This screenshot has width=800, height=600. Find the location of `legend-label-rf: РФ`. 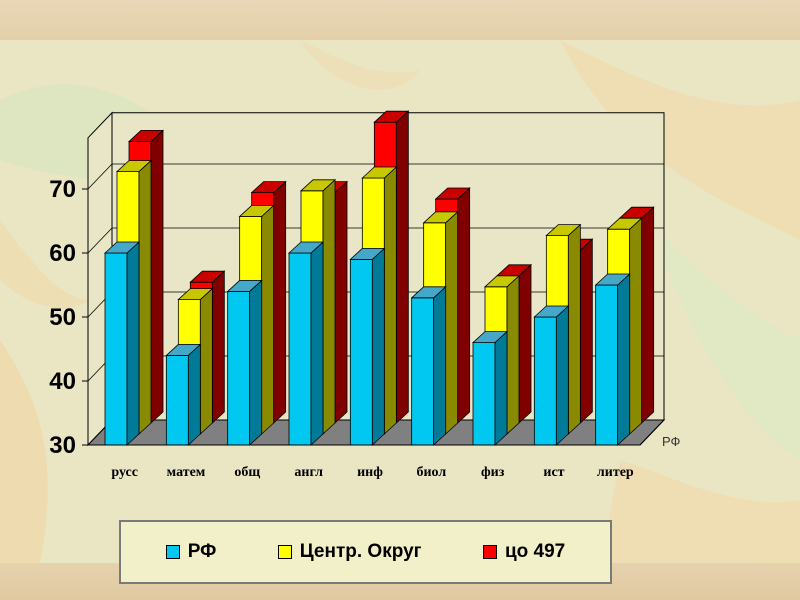

legend-label-rf: РФ is located at coordinates (202, 551).